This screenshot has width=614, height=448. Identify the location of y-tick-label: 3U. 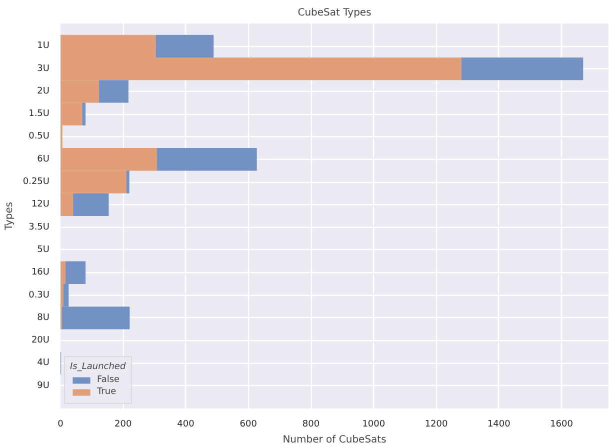
(43, 69).